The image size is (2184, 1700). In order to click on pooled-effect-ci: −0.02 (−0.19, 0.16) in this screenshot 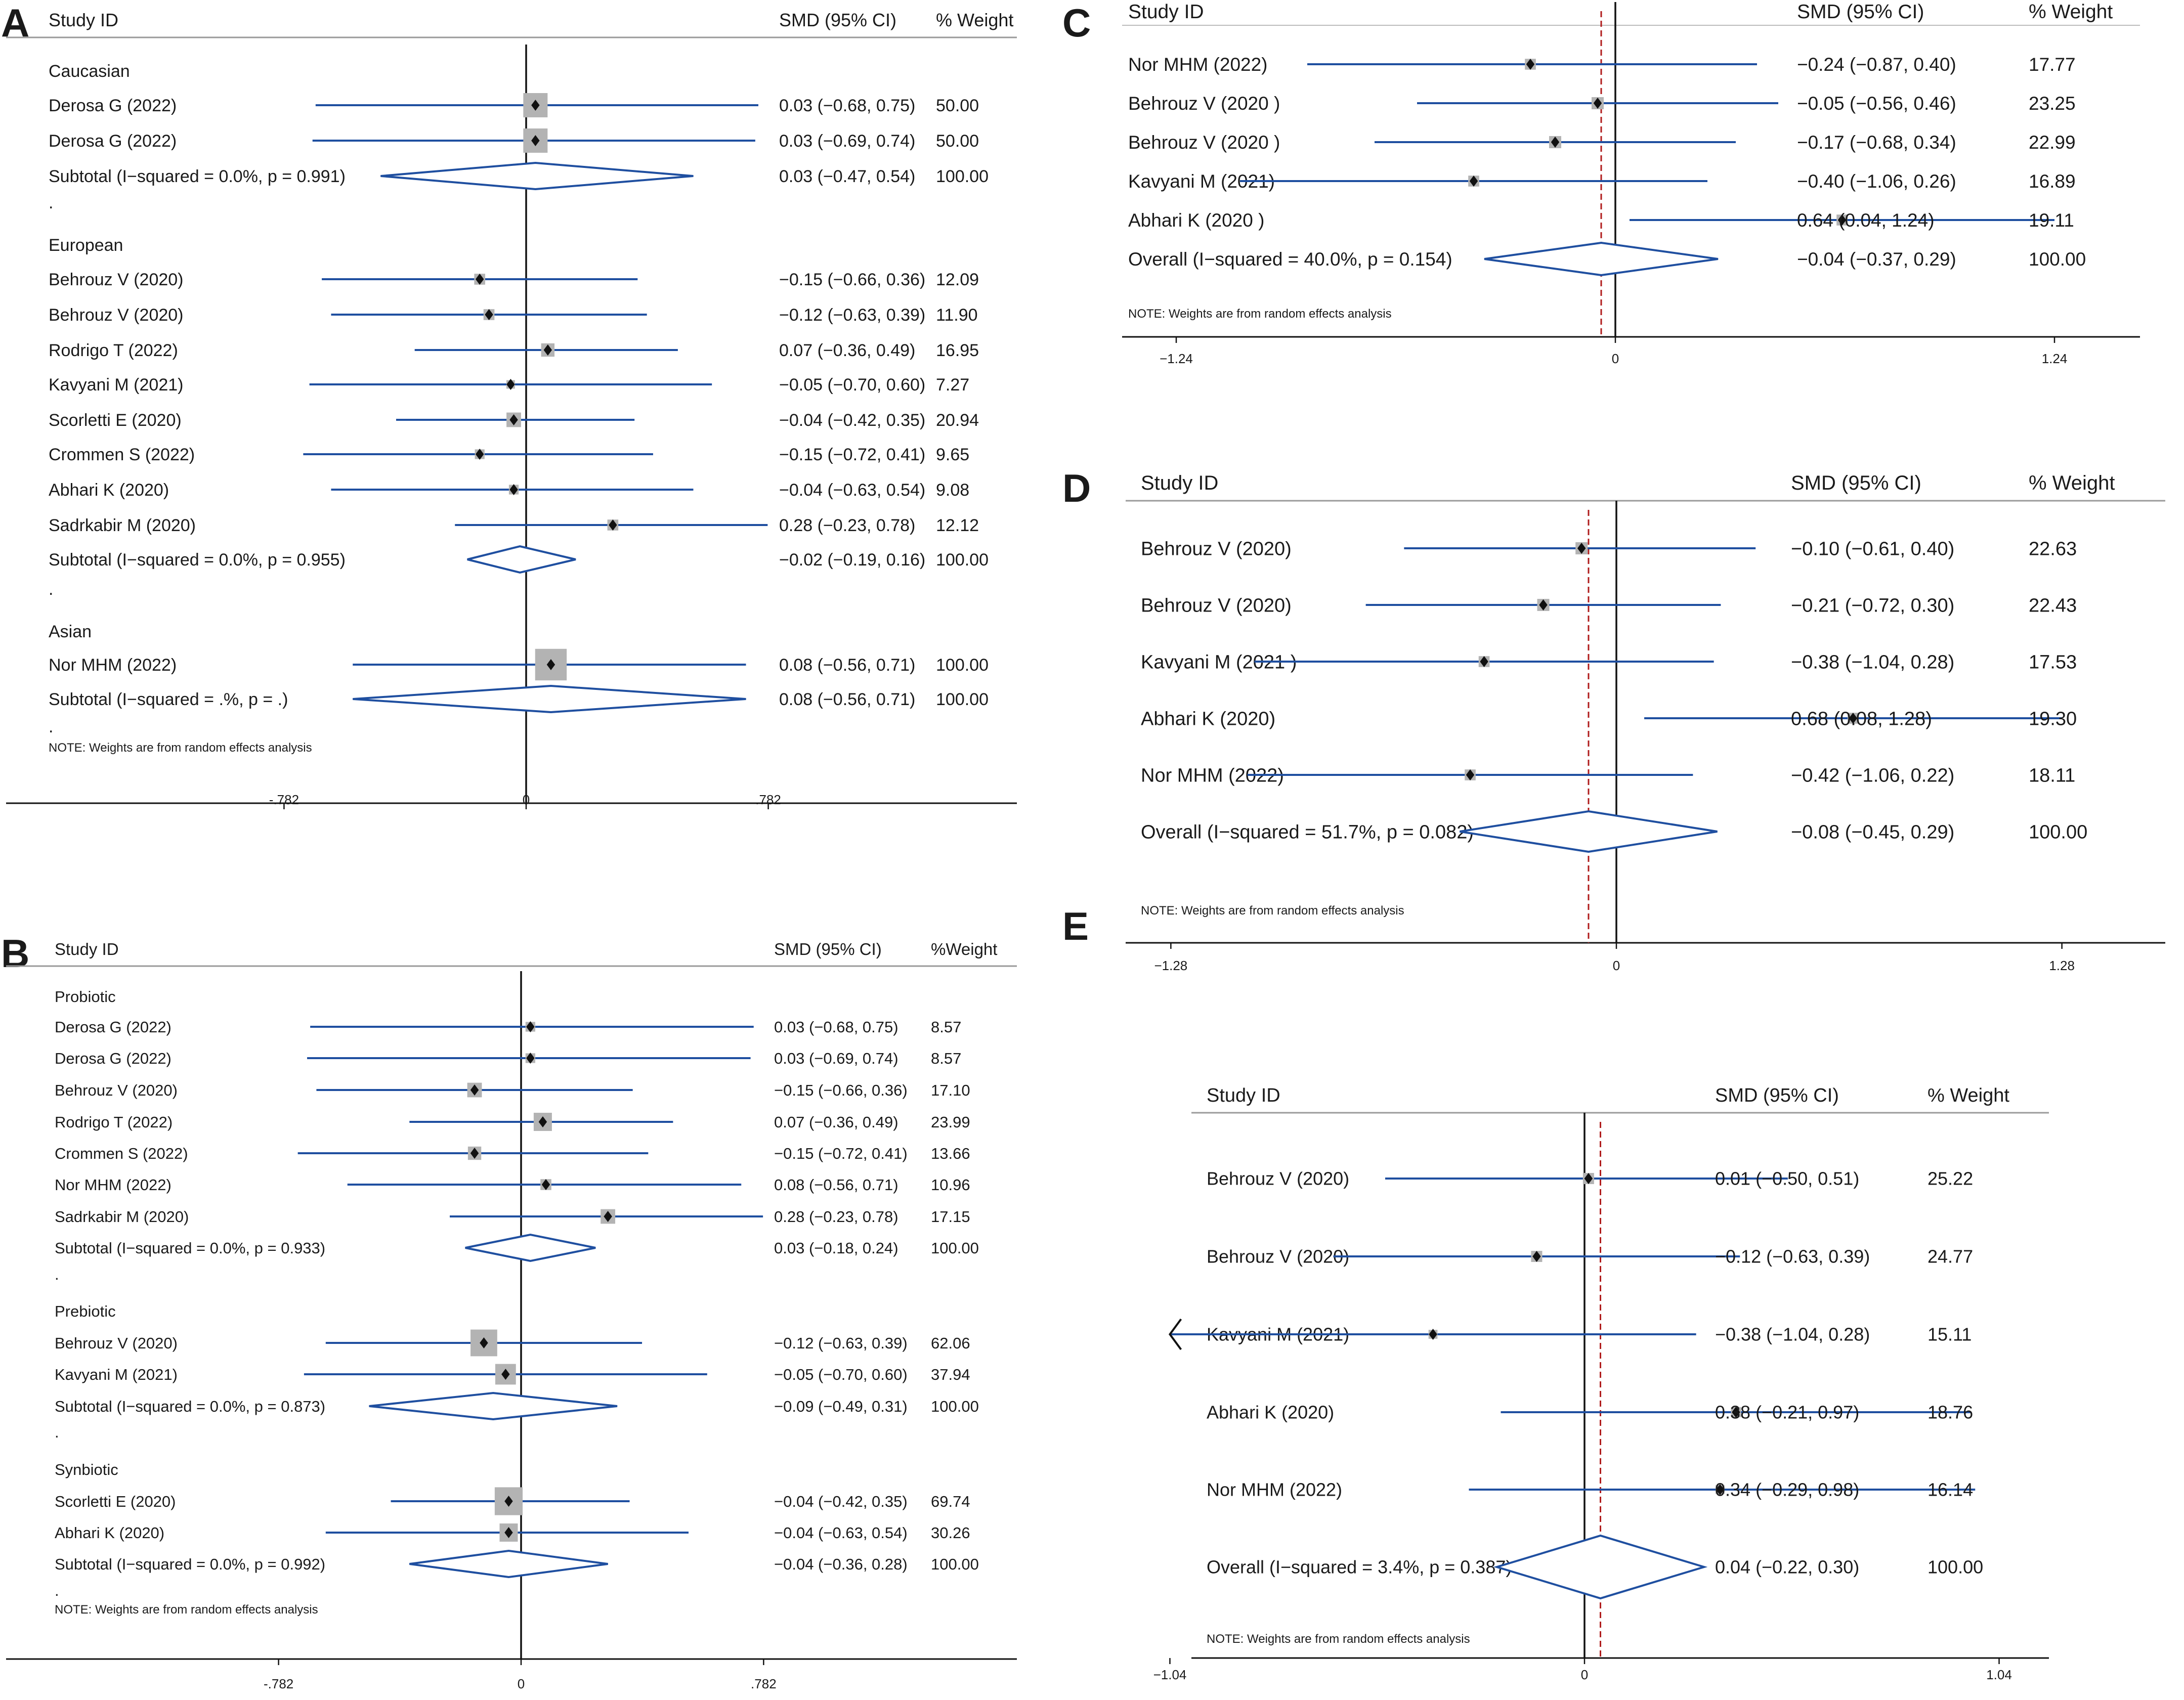, I will do `click(852, 560)`.